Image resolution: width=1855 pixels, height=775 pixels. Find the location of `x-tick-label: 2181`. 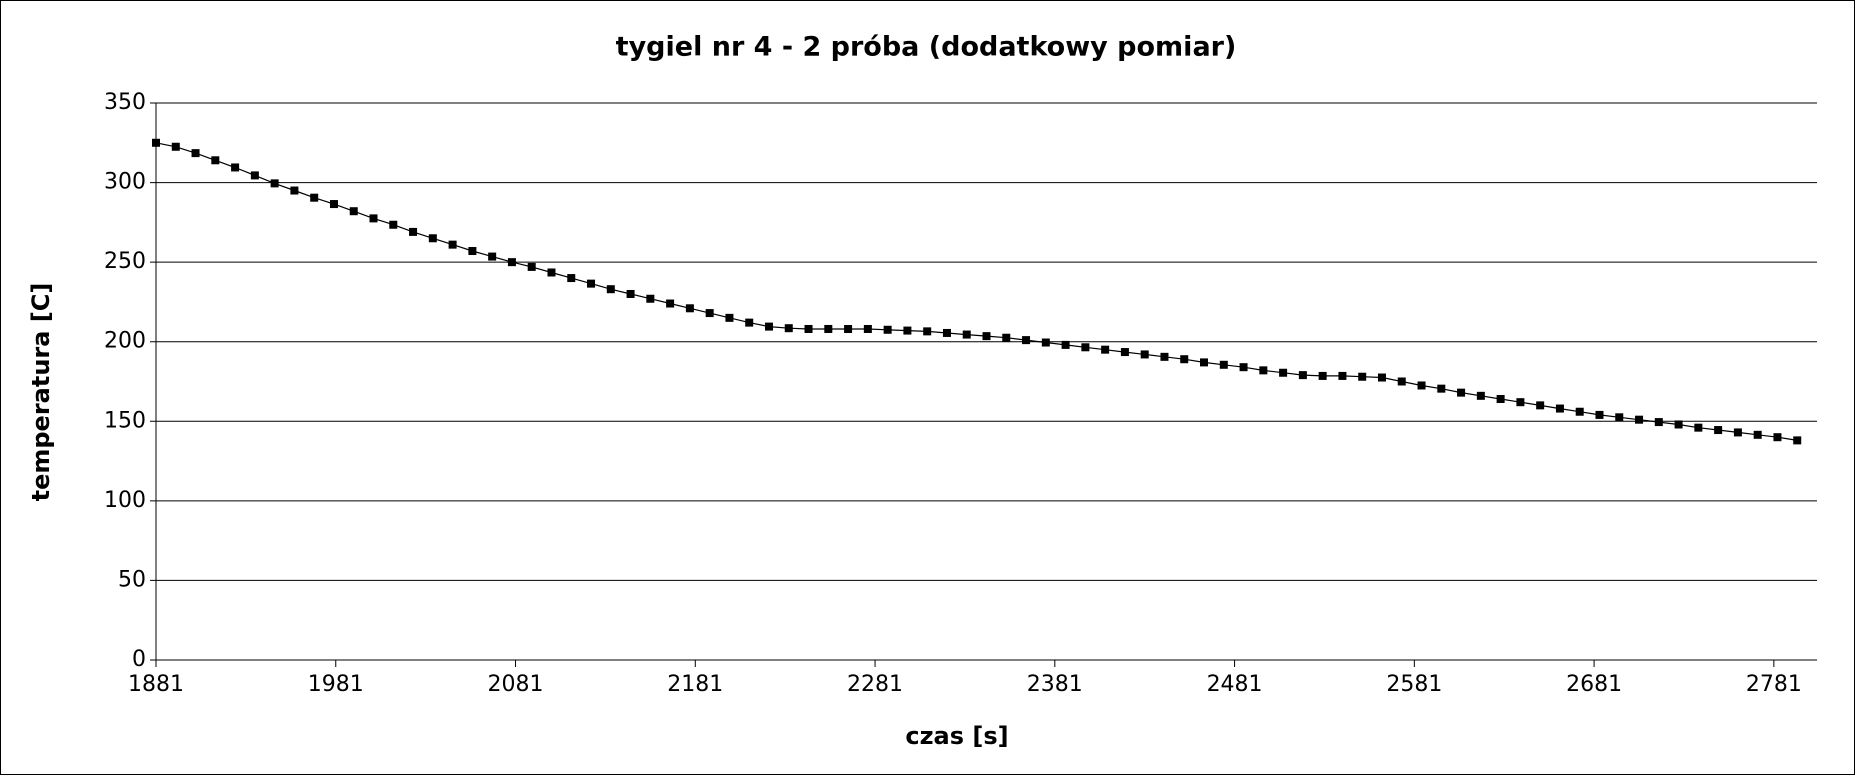

x-tick-label: 2181 is located at coordinates (695, 684).